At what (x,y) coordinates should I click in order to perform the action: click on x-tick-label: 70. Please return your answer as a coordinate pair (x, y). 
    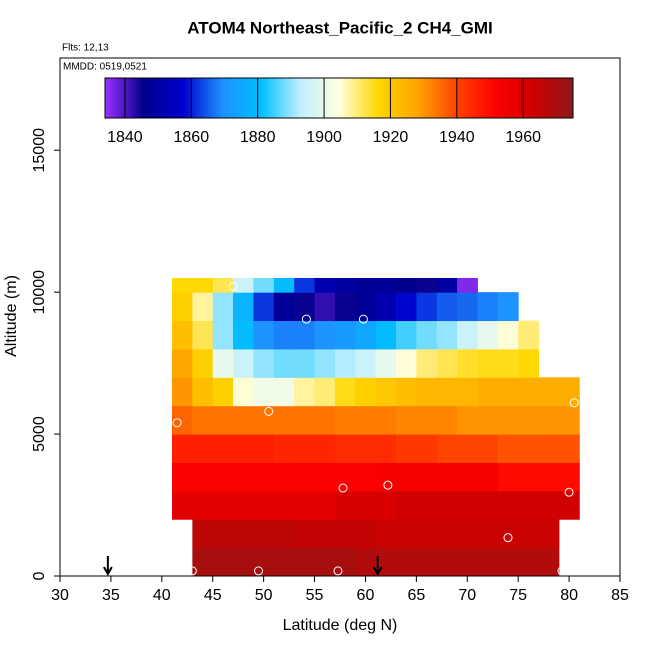
    Looking at the image, I should click on (467, 595).